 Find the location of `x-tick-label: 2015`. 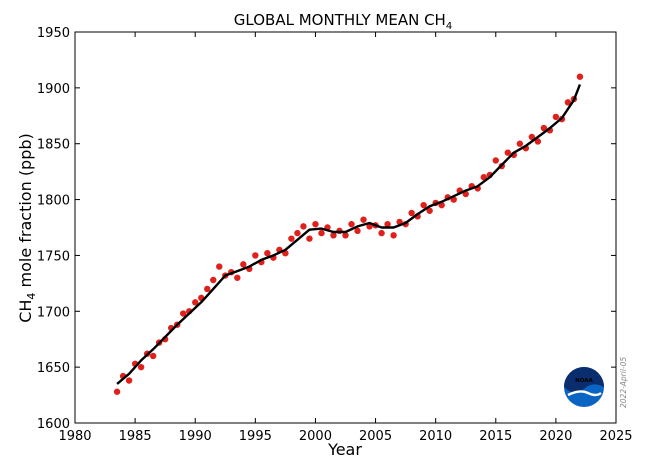

x-tick-label: 2015 is located at coordinates (495, 436).